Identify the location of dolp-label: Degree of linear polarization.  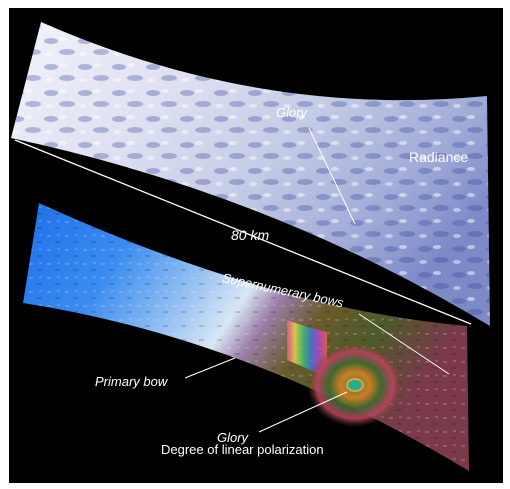
(242, 449).